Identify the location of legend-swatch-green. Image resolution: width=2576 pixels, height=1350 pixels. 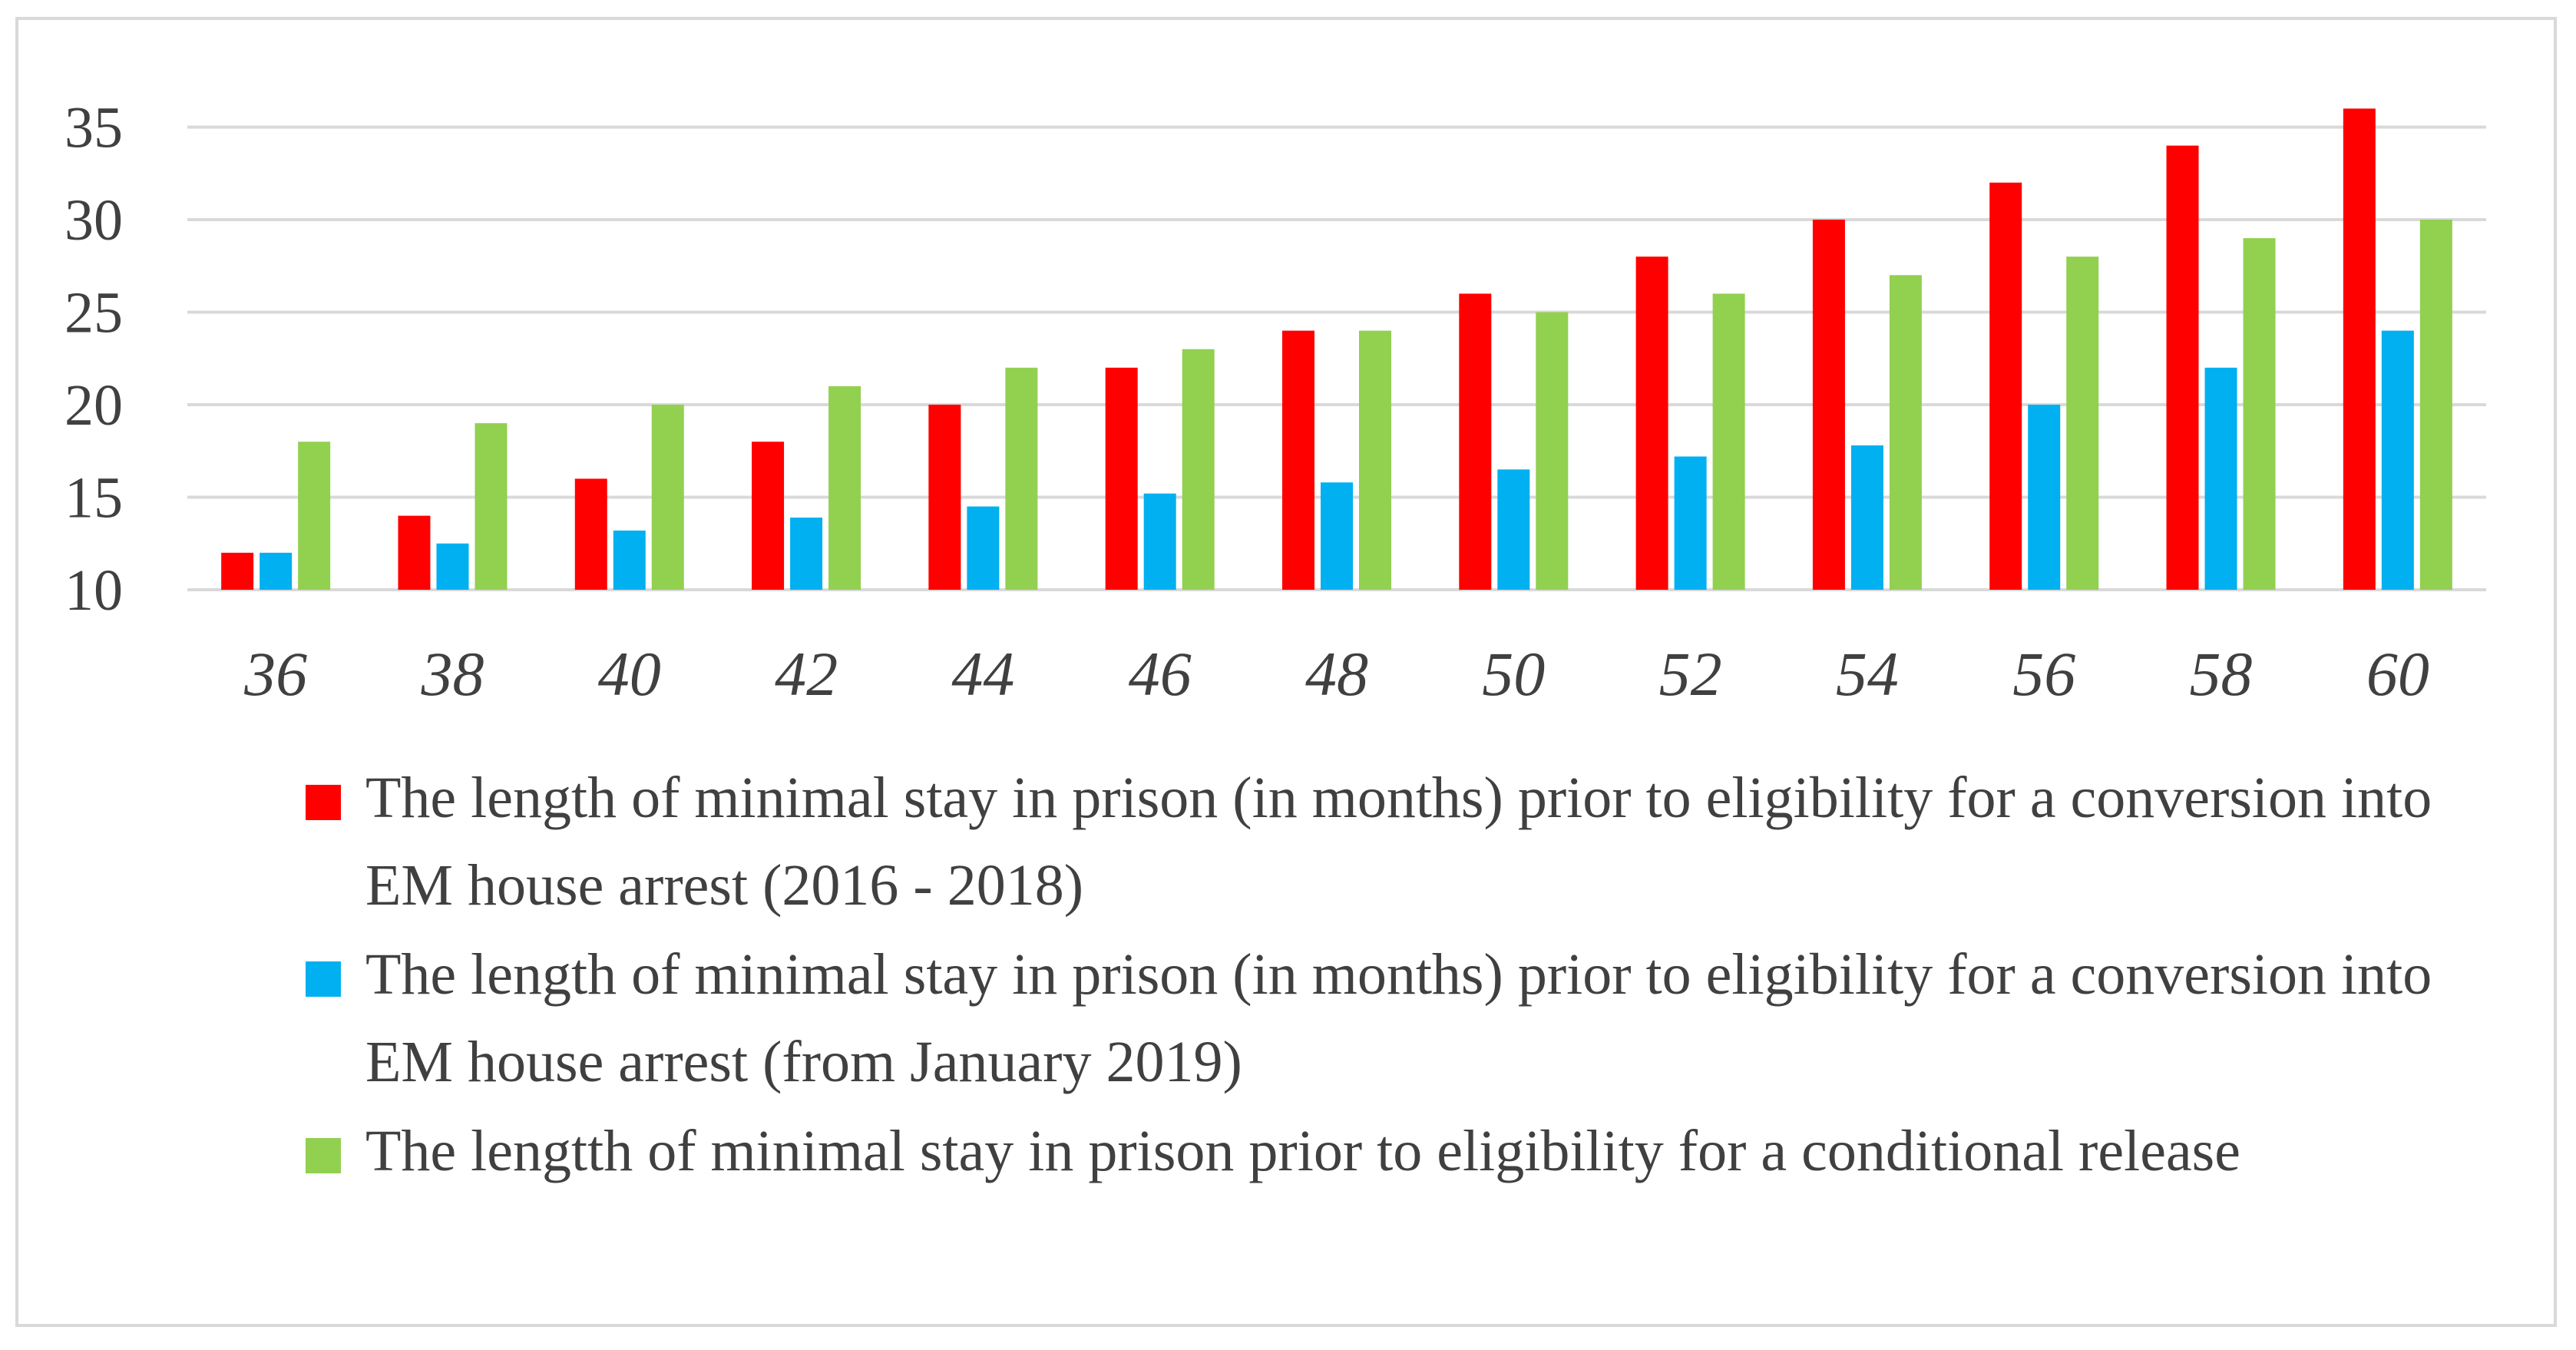
(323, 1155).